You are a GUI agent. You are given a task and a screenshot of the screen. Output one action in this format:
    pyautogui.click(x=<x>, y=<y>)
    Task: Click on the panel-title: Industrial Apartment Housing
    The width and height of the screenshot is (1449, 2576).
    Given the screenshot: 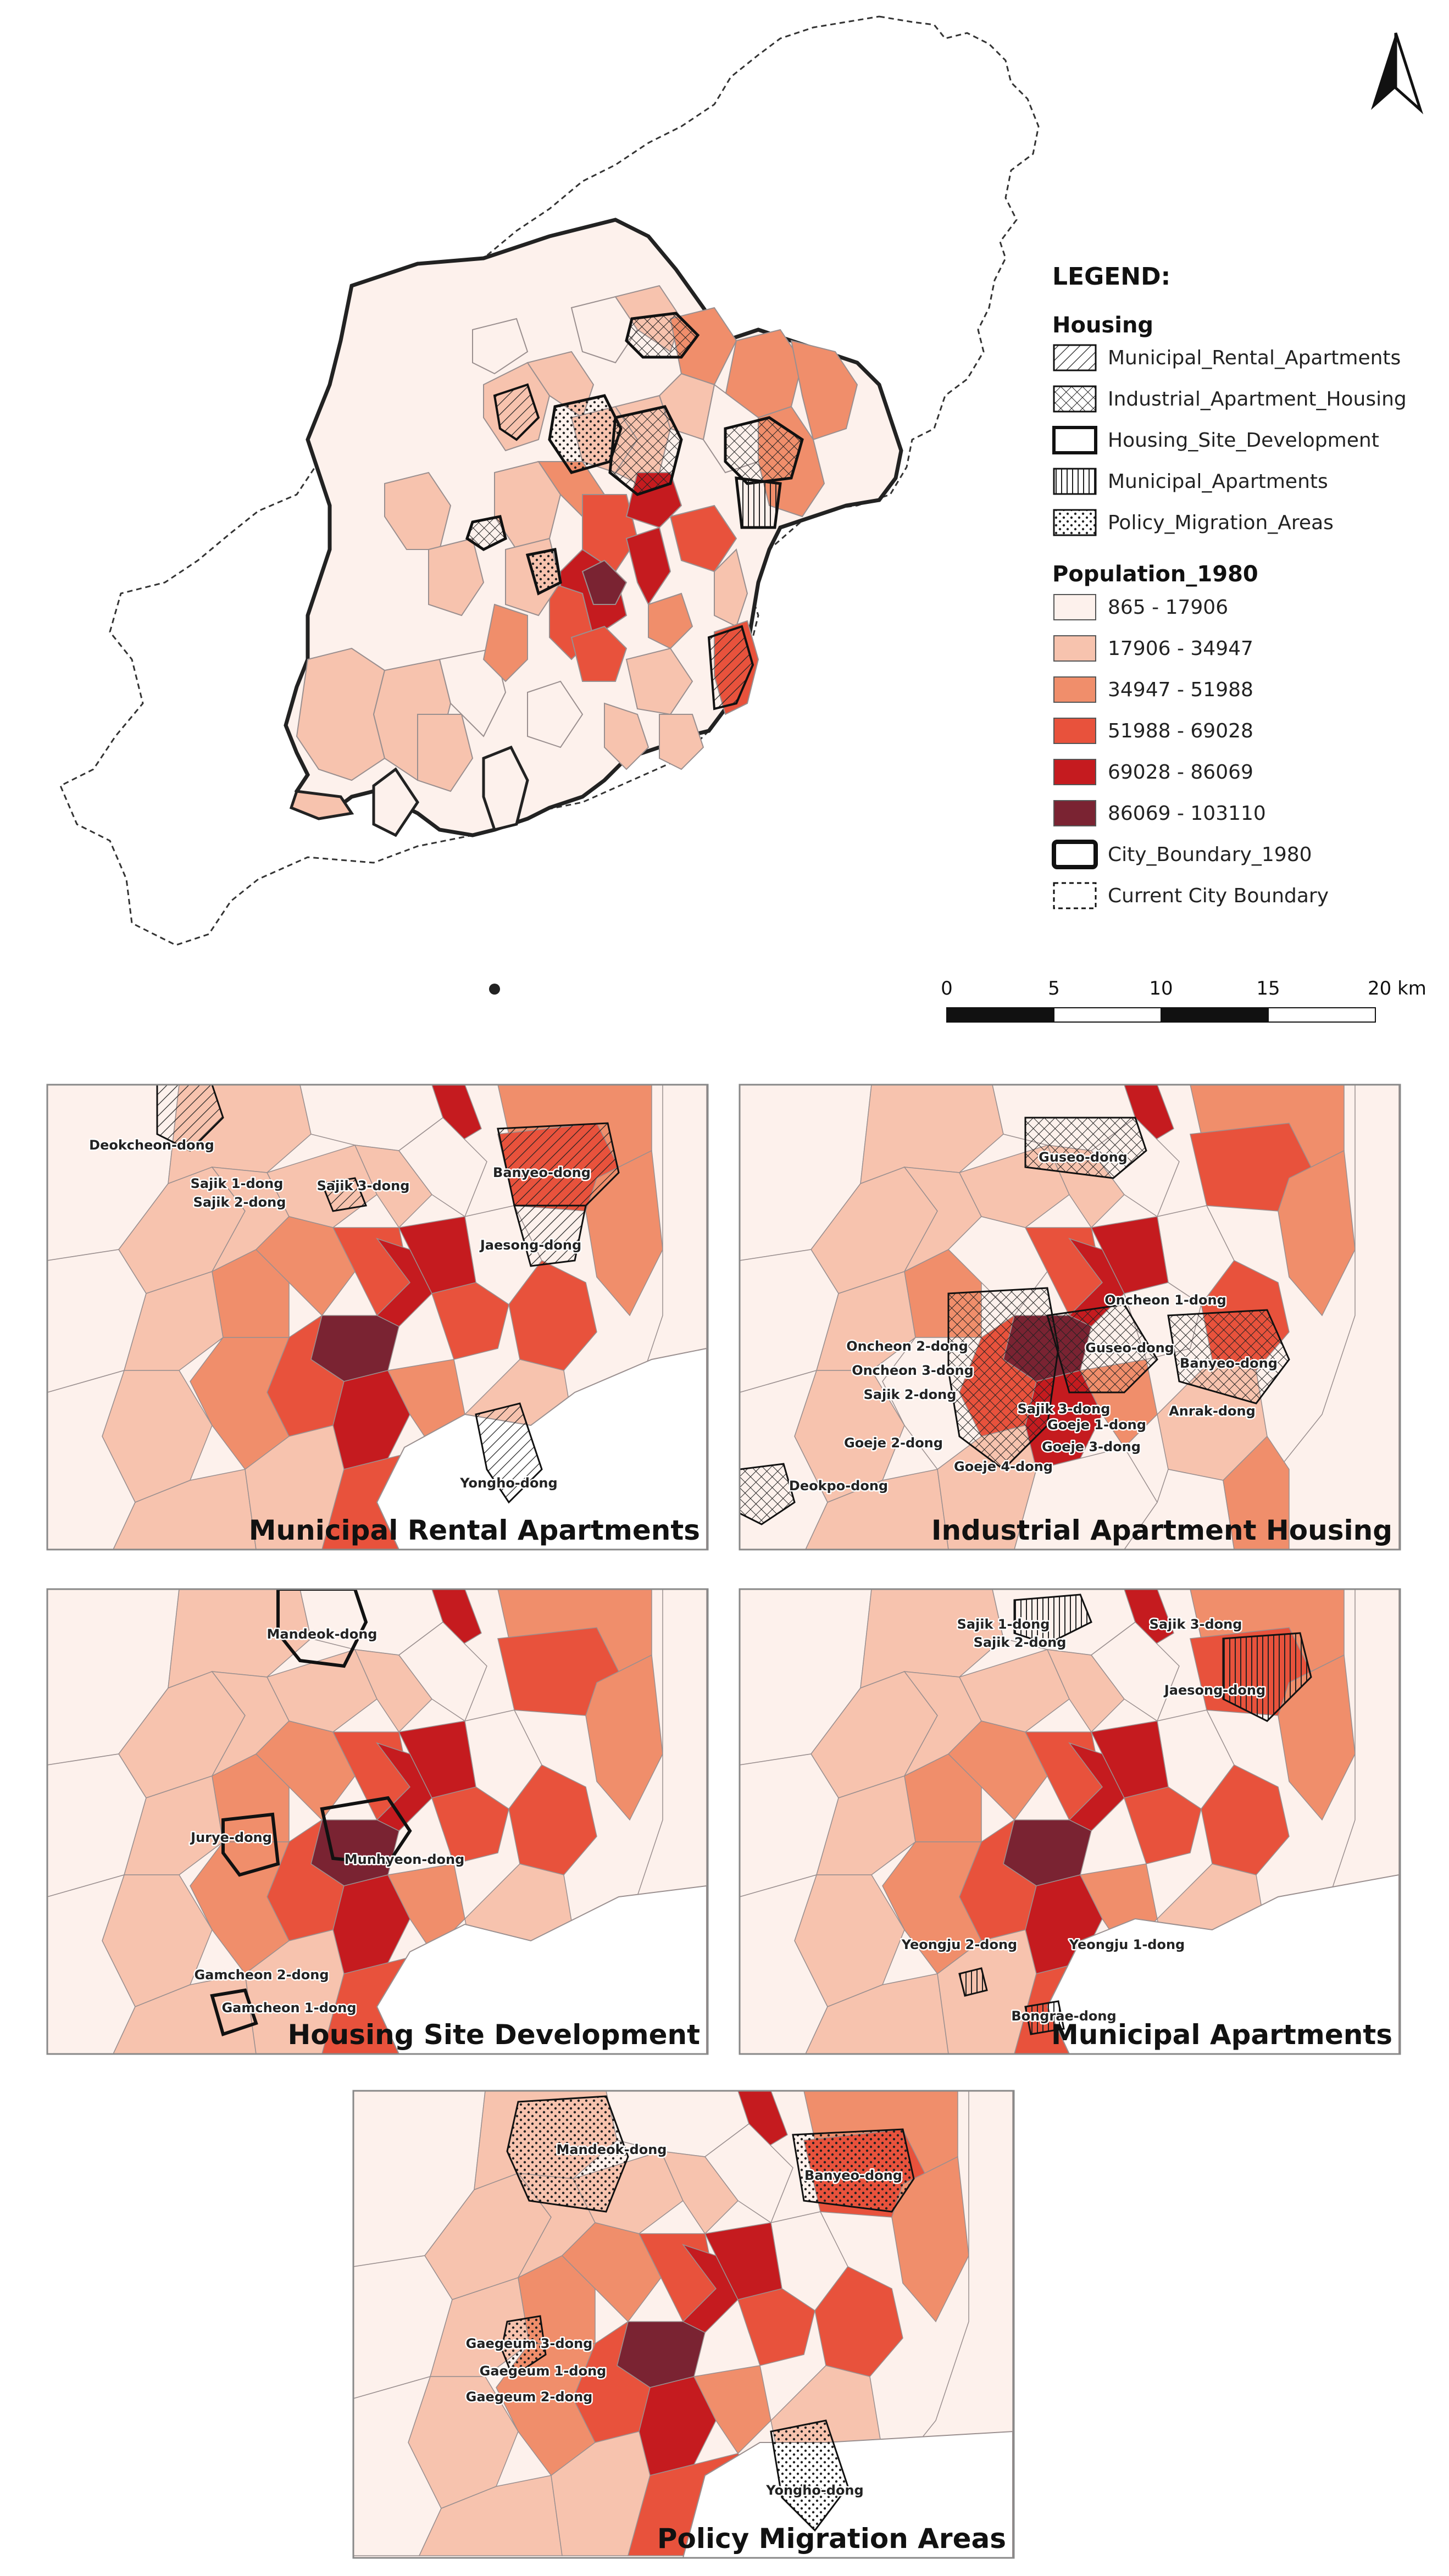 What is the action you would take?
    pyautogui.click(x=1161, y=1530)
    